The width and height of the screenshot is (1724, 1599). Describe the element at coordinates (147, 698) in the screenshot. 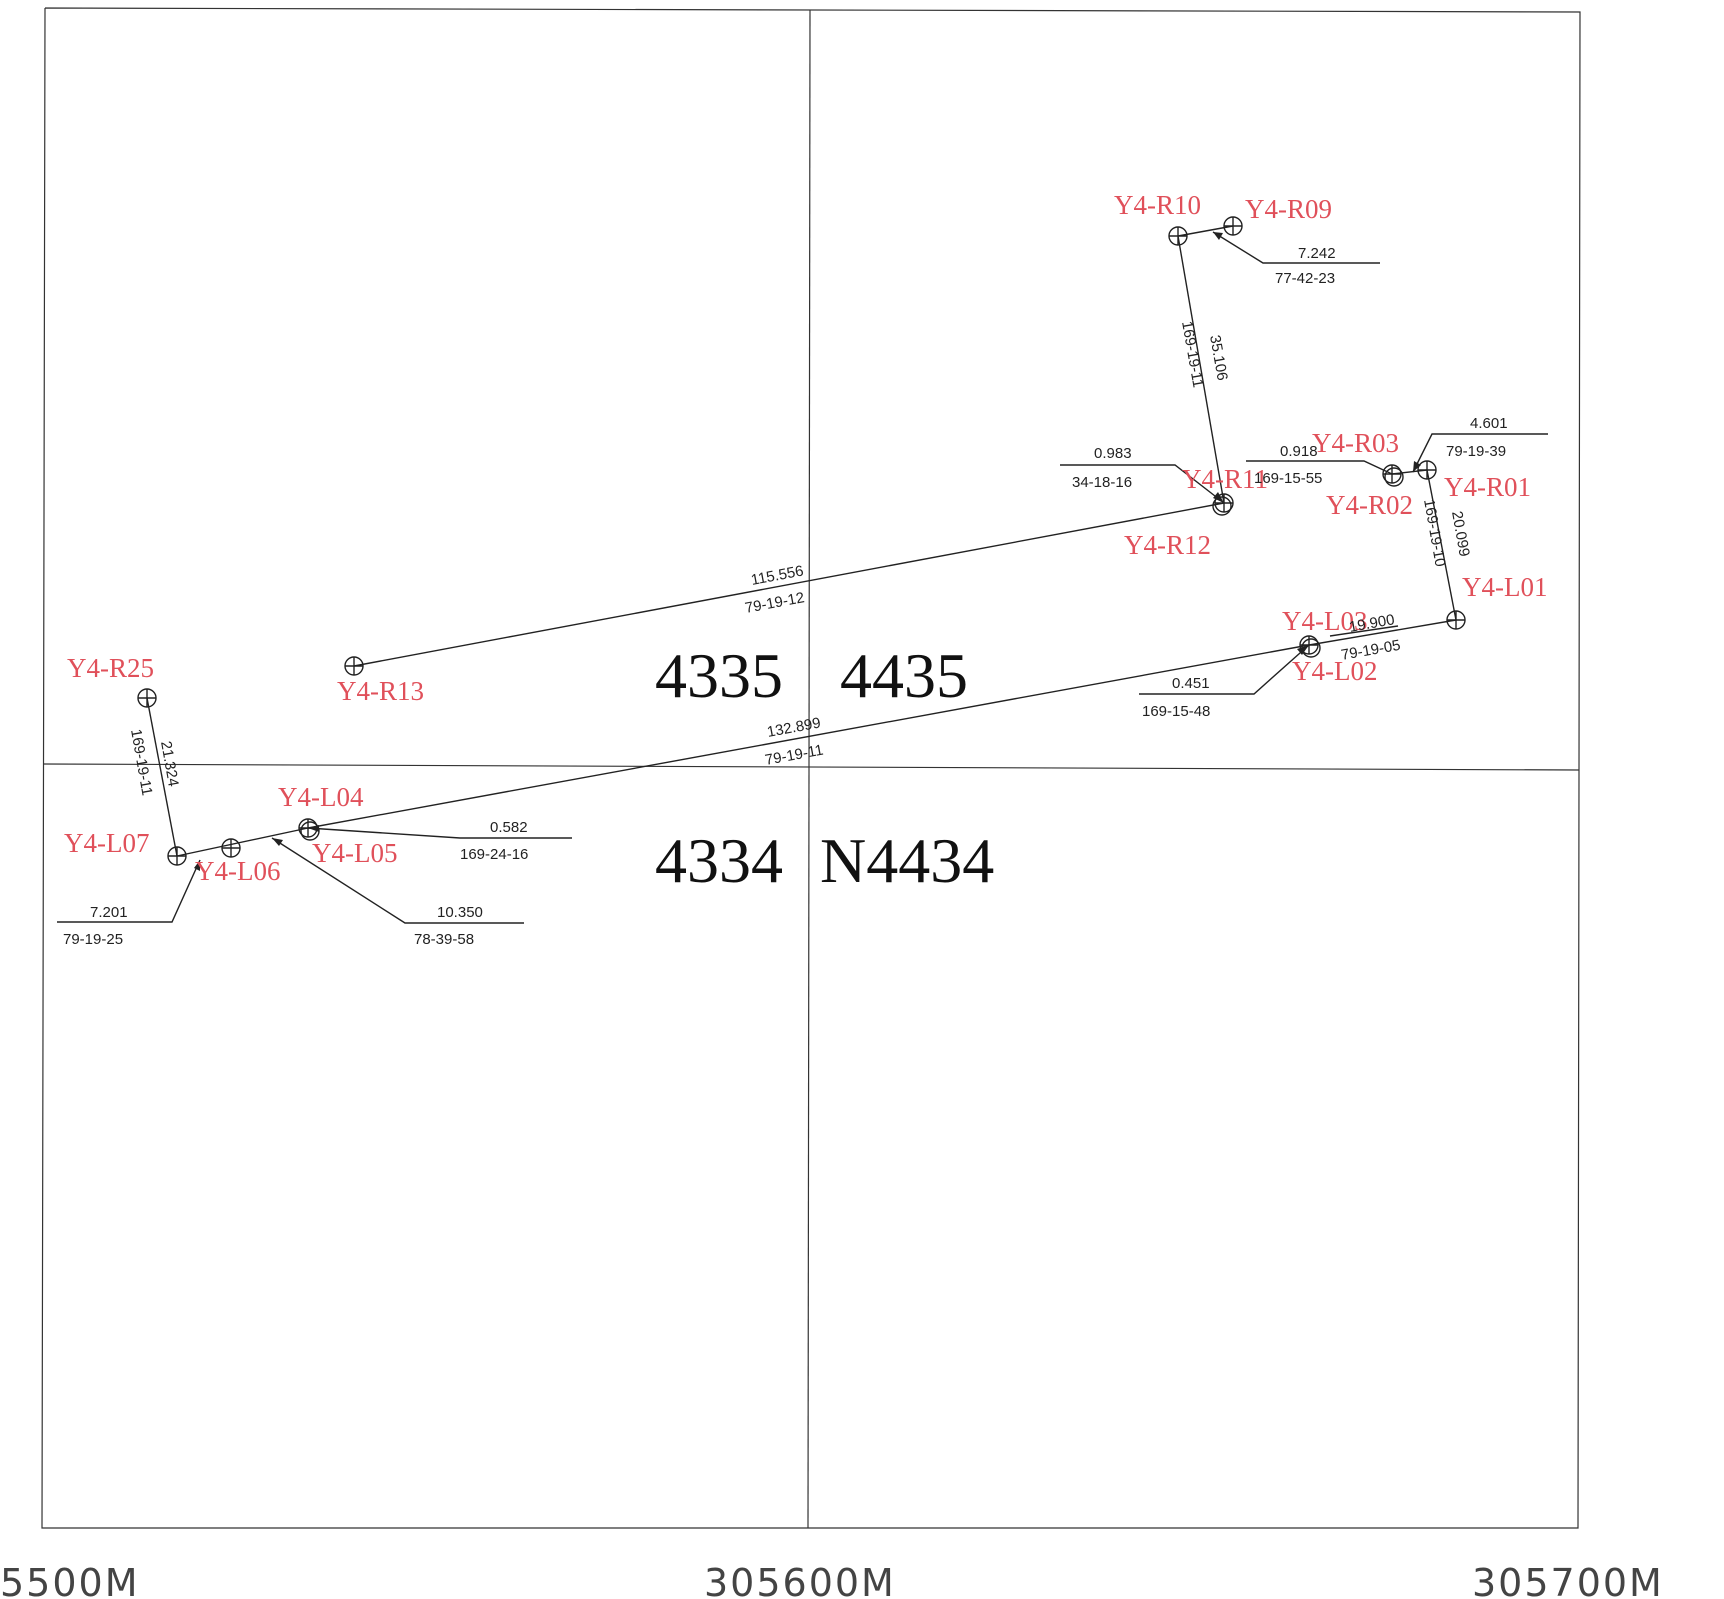

I see `point-r25-symbol` at that location.